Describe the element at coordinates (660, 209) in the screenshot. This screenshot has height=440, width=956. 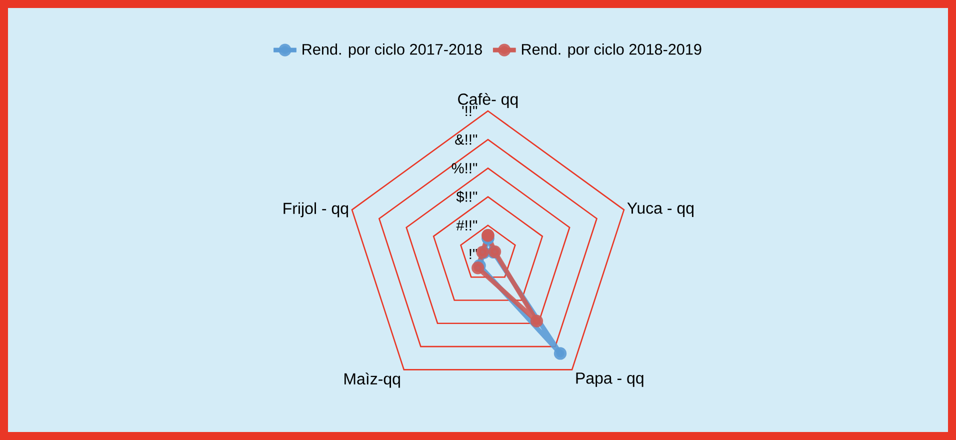
I see `spoke-label: Yuca - qq` at that location.